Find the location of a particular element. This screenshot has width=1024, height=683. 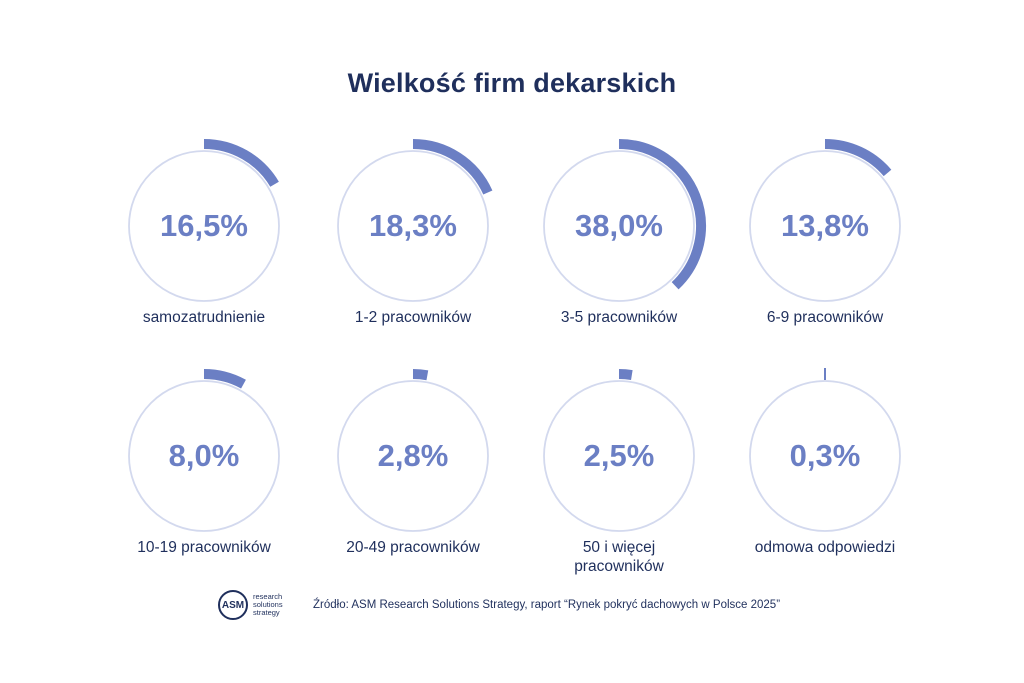

logo-tagline: research solutions strategy is located at coordinates (268, 604).